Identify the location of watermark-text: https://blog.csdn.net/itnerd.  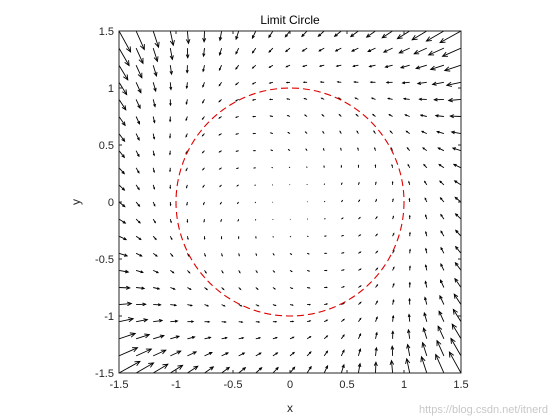
(483, 410).